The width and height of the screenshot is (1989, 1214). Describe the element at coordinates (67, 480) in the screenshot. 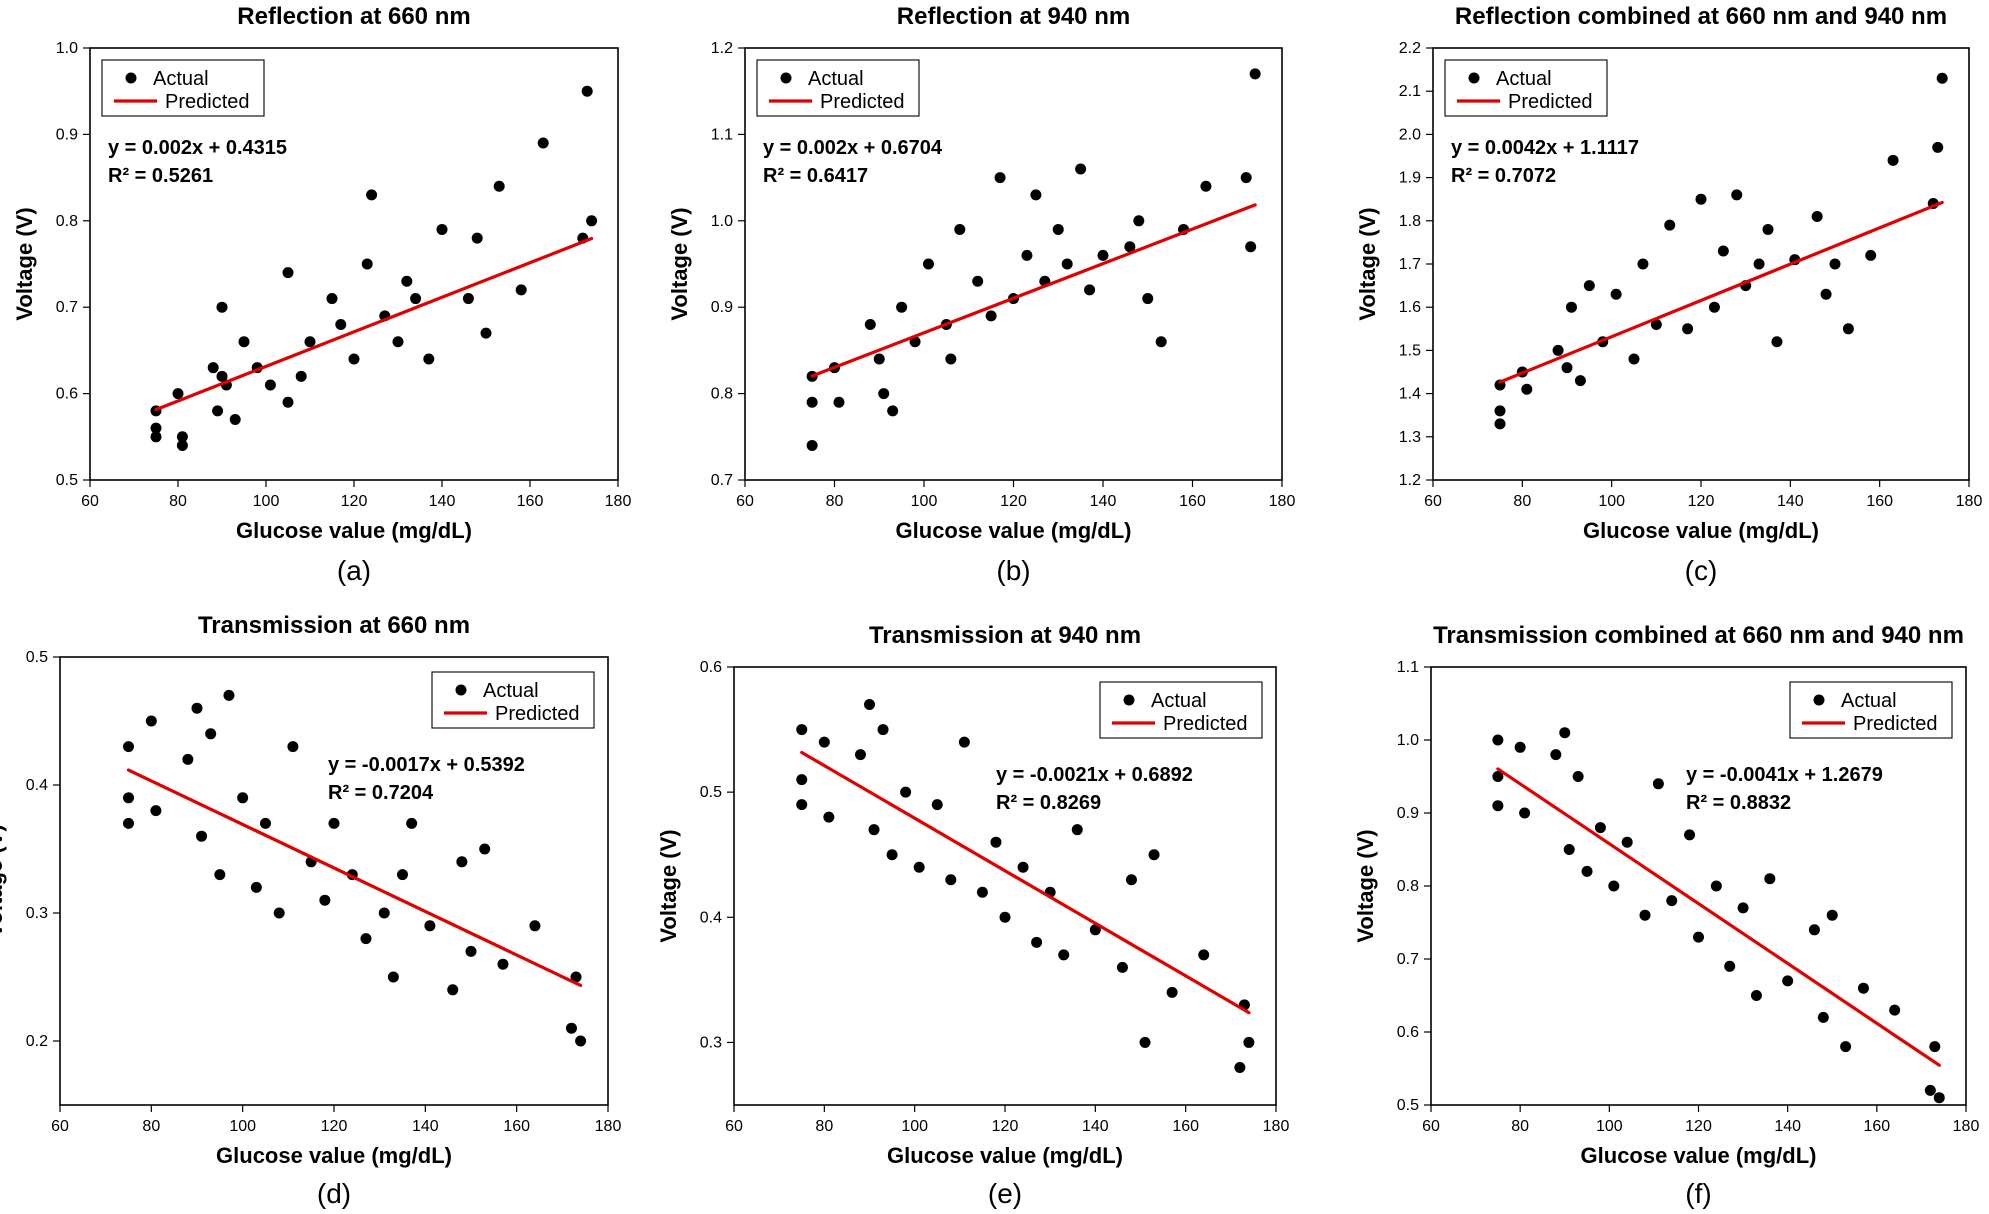

I see `y-tick-label-a: 0.5` at that location.